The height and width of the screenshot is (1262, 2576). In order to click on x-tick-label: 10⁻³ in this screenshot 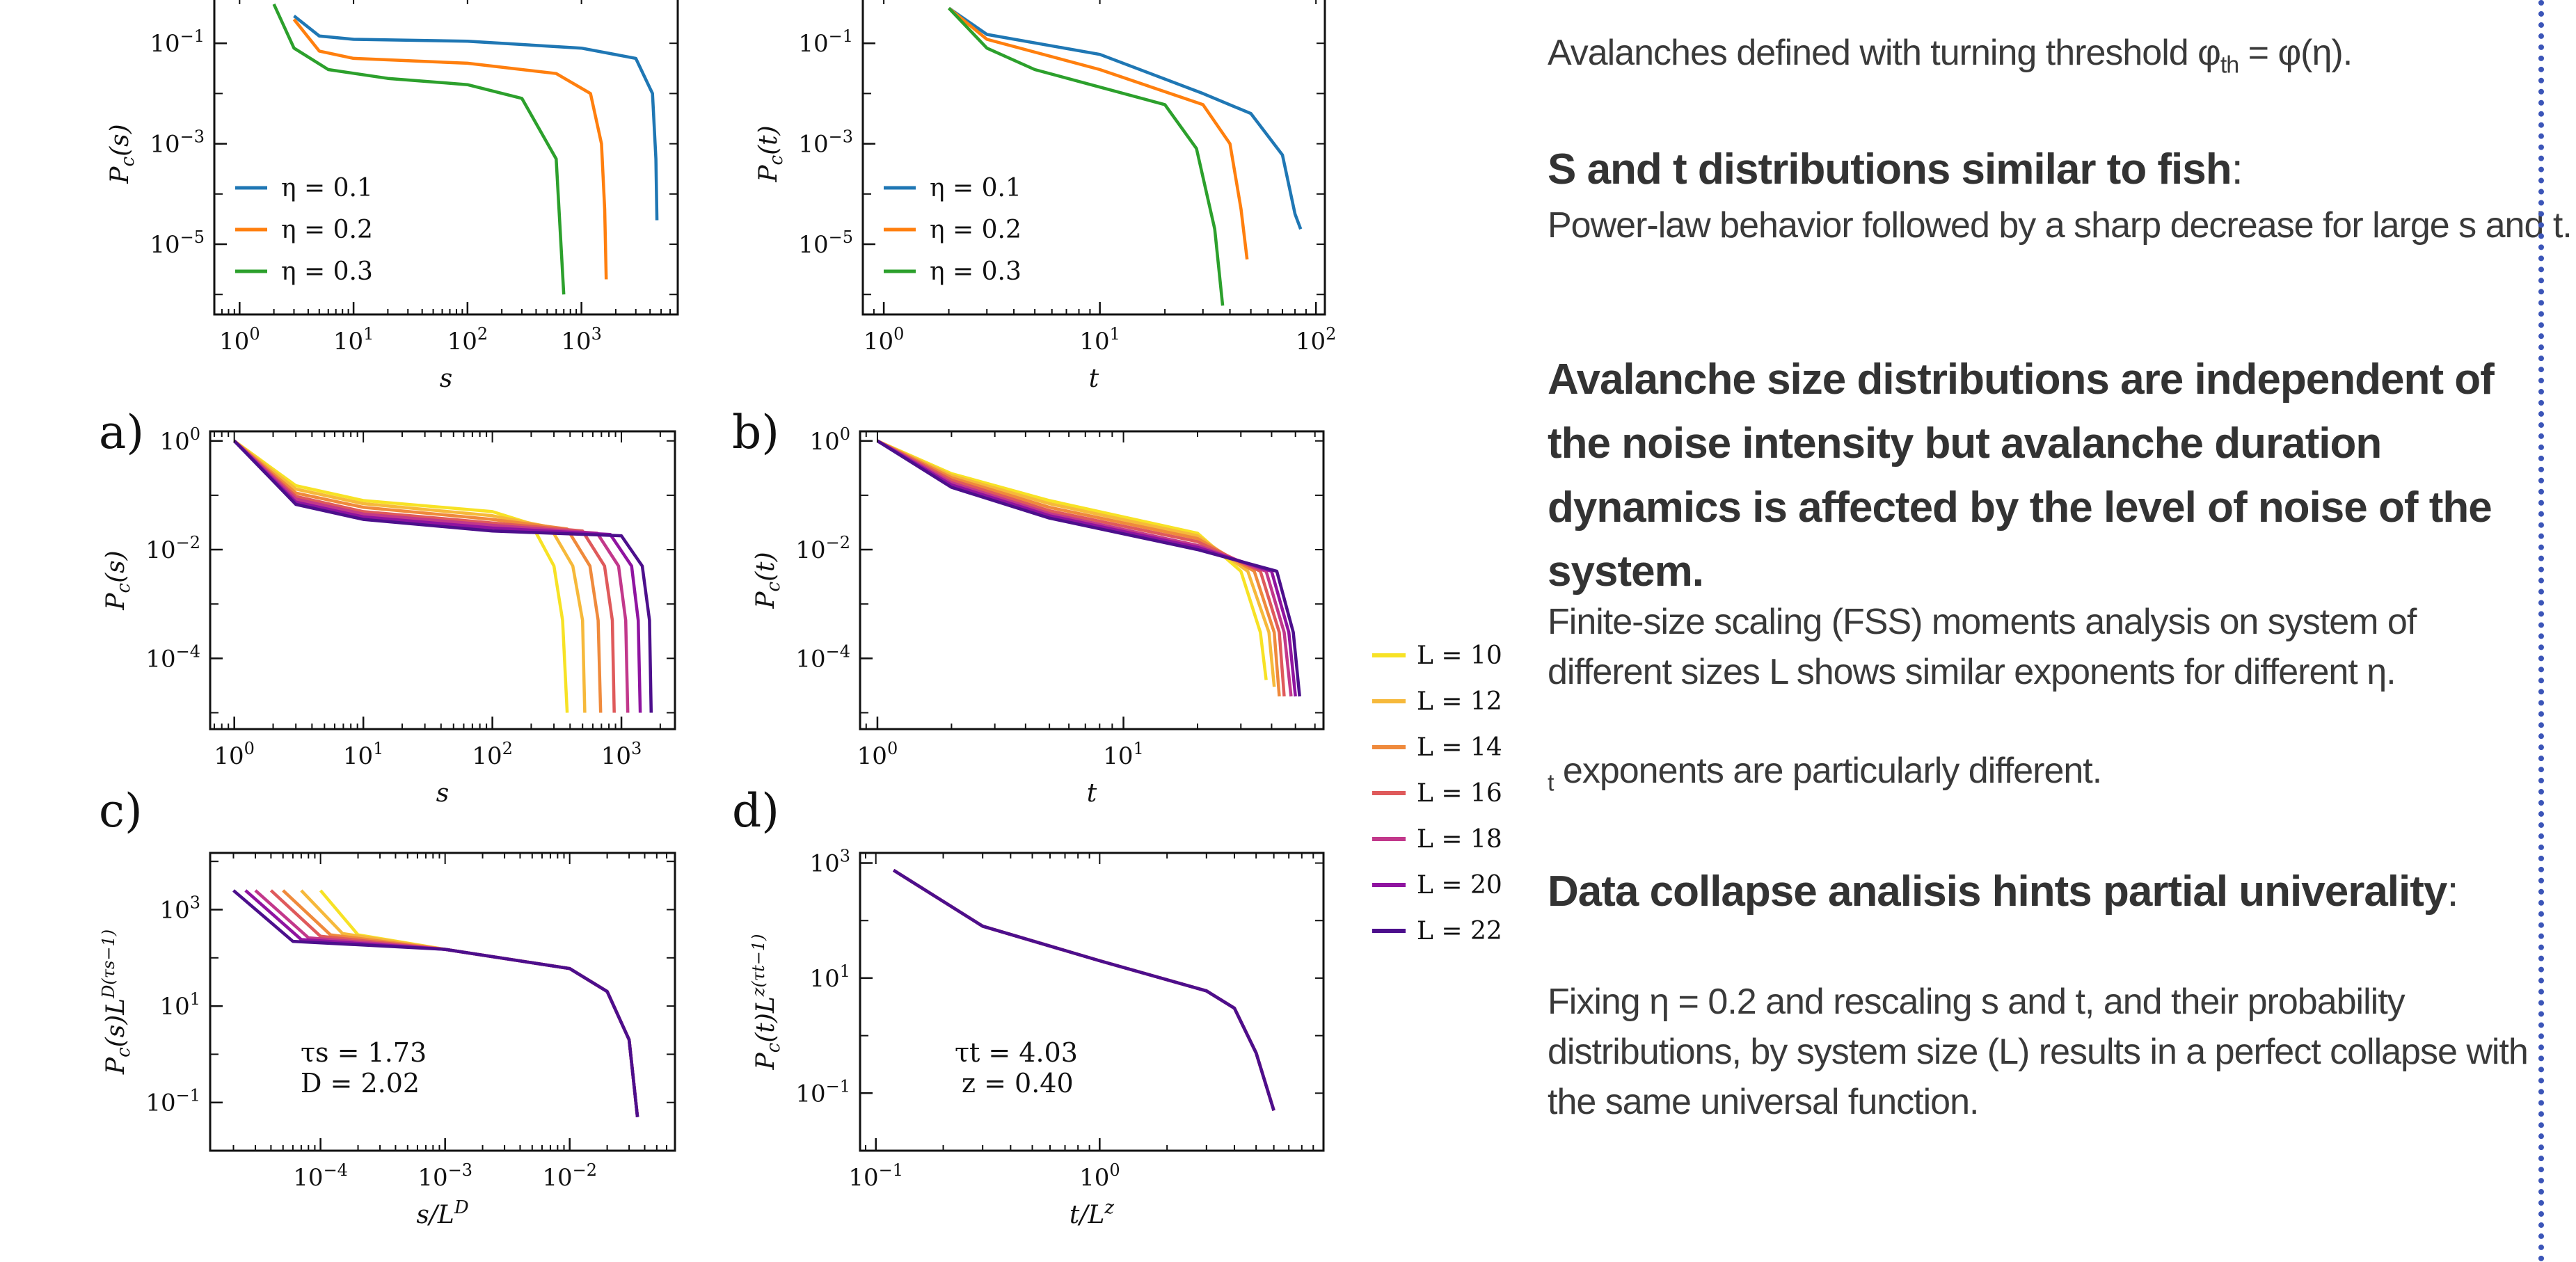, I will do `click(445, 1176)`.